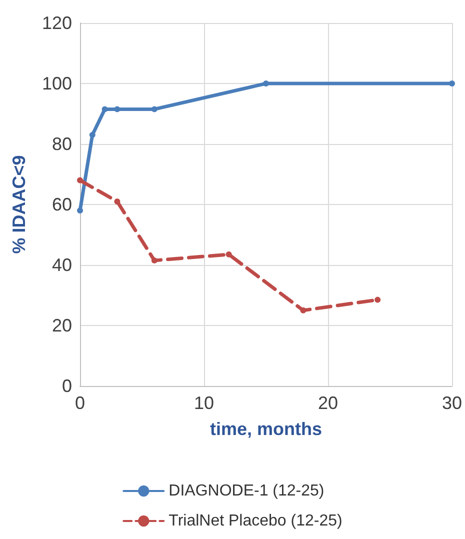 Image resolution: width=465 pixels, height=539 pixels. Describe the element at coordinates (246, 491) in the screenshot. I see `legend-label: DIAGNODE-1 (12-25)` at that location.